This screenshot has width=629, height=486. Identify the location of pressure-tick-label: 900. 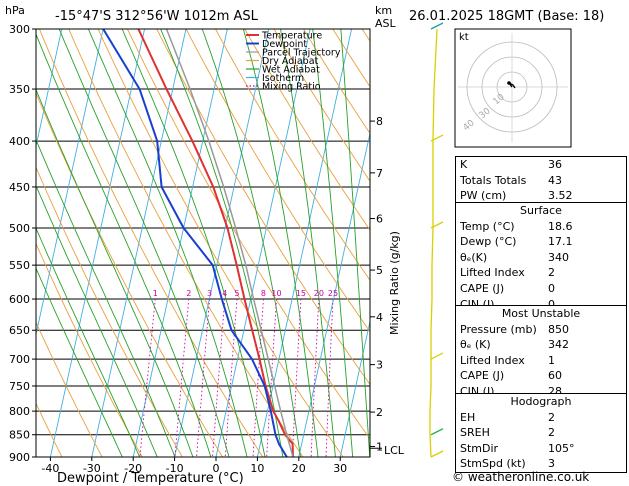
(19, 457).